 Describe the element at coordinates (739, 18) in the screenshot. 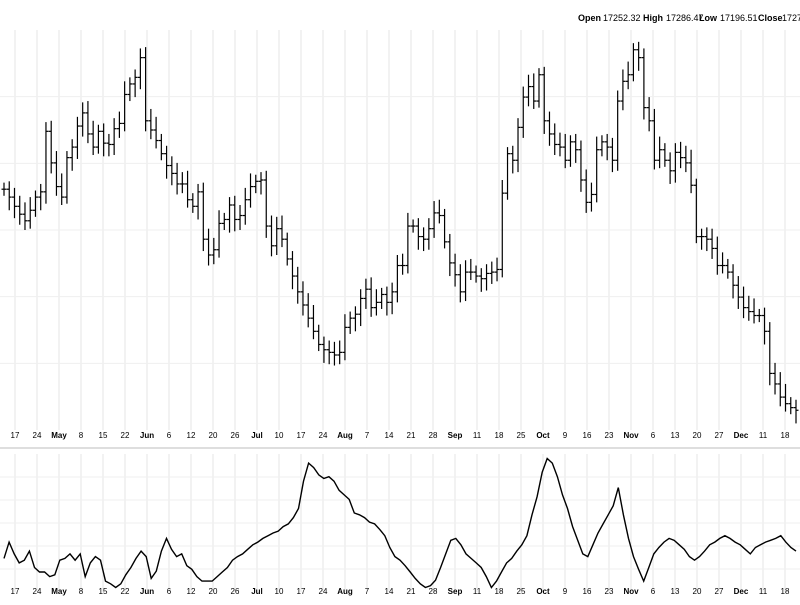

I see `low-value: 17196.51` at that location.